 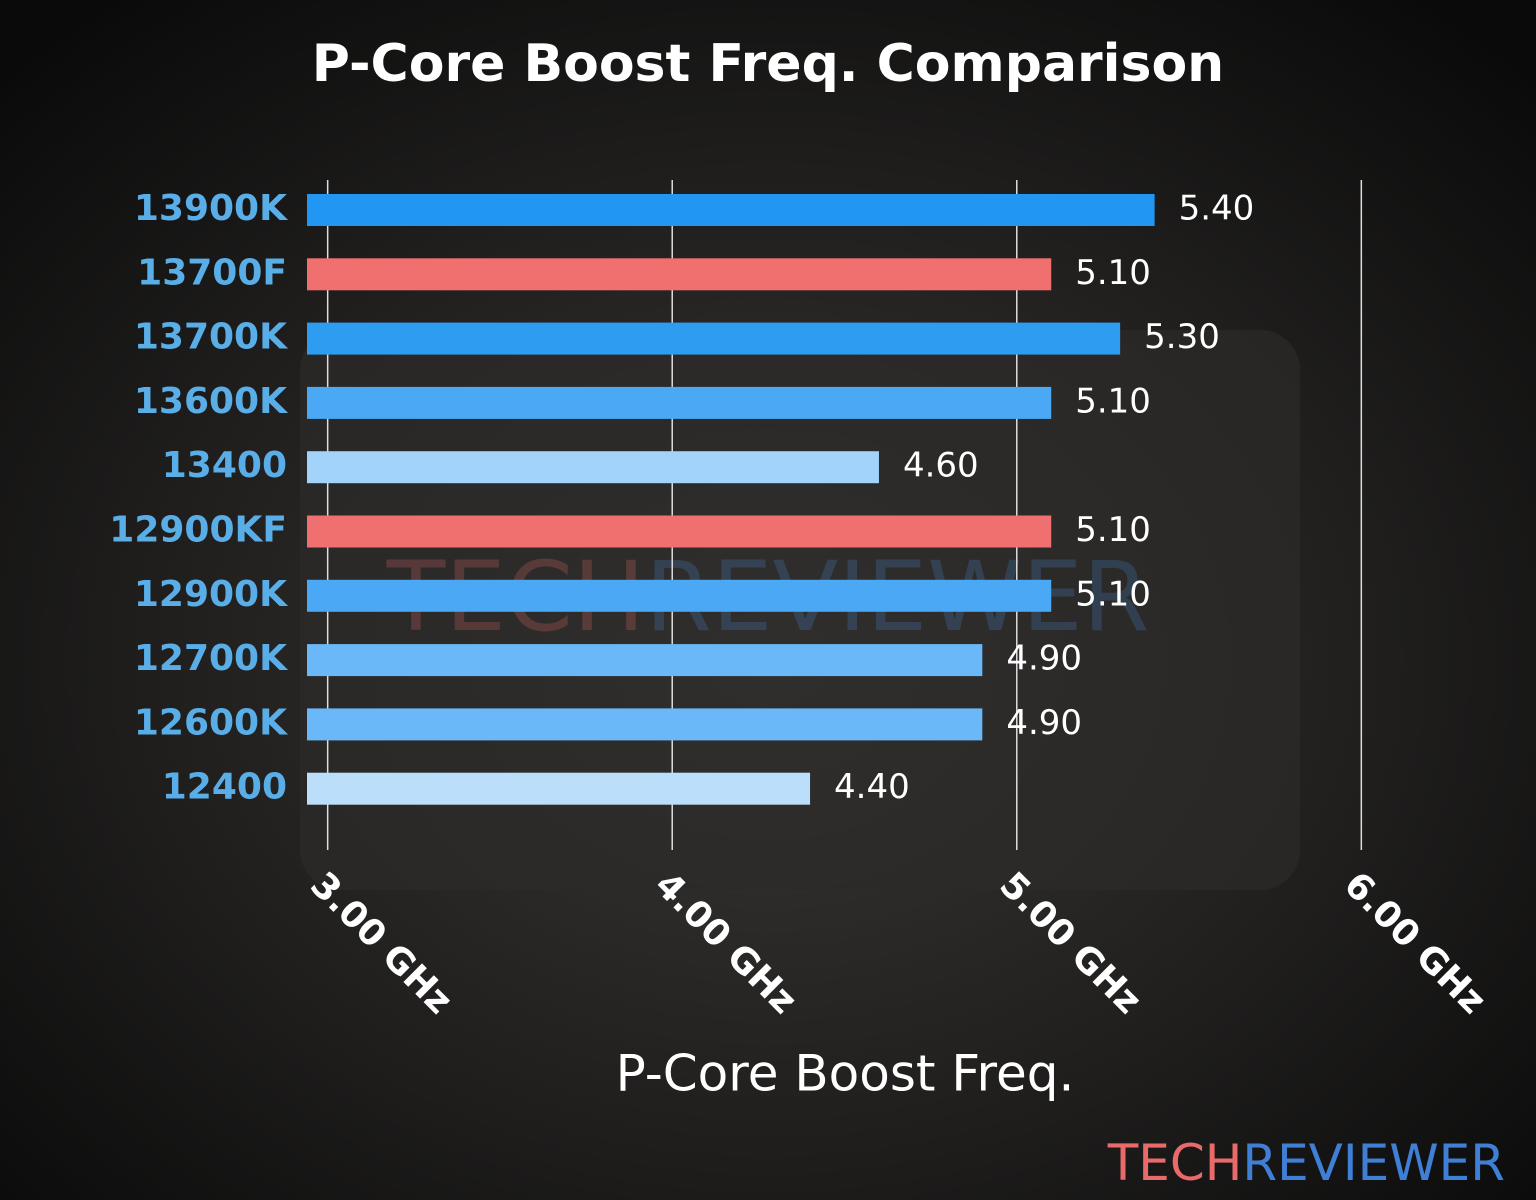 I want to click on y-tick-label: 12600K, so click(x=211, y=722).